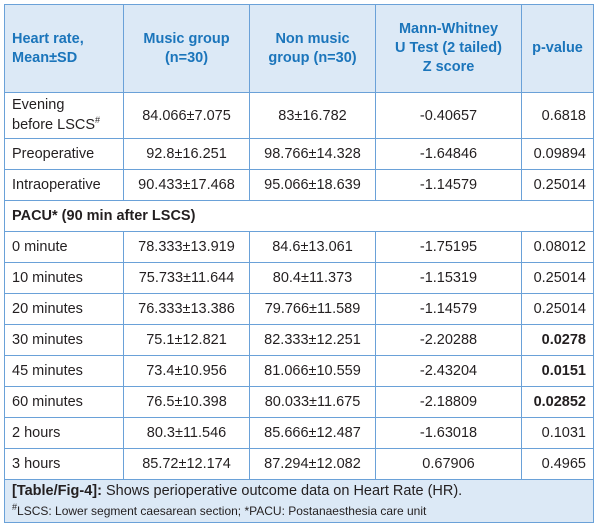 This screenshot has width=600, height=523. Describe the element at coordinates (64, 278) in the screenshot. I see `row-label: 10 minutes` at that location.